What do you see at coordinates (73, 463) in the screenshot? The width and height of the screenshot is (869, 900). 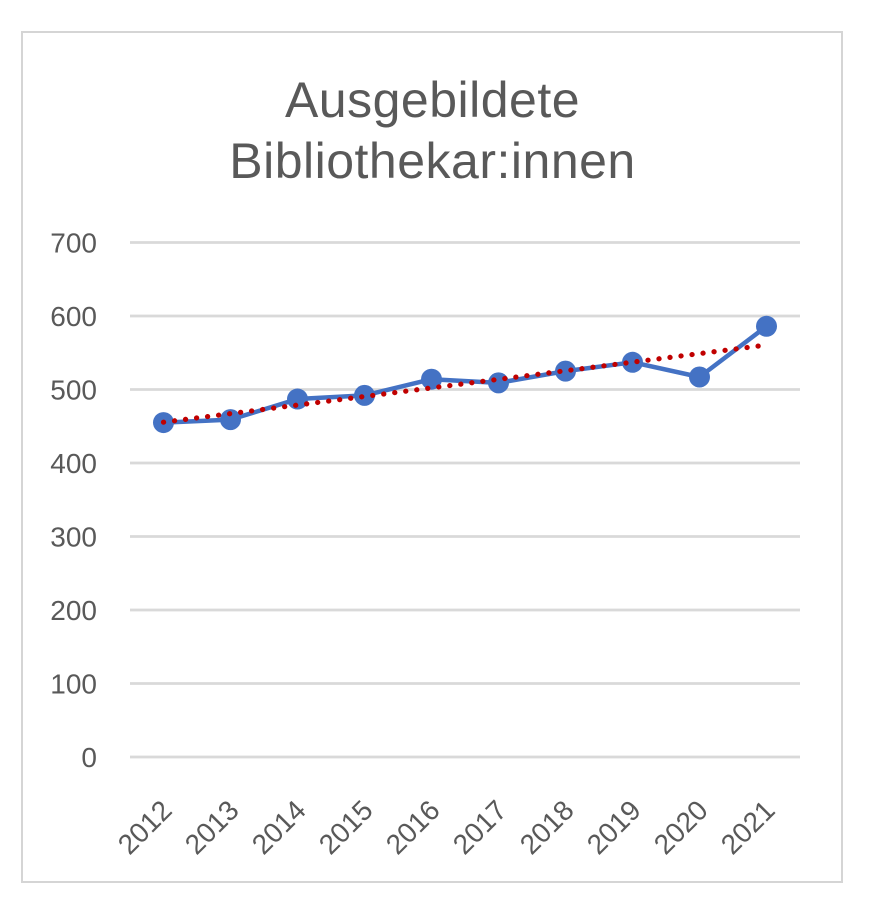 I see `y-axis-tick-label-400: 400` at bounding box center [73, 463].